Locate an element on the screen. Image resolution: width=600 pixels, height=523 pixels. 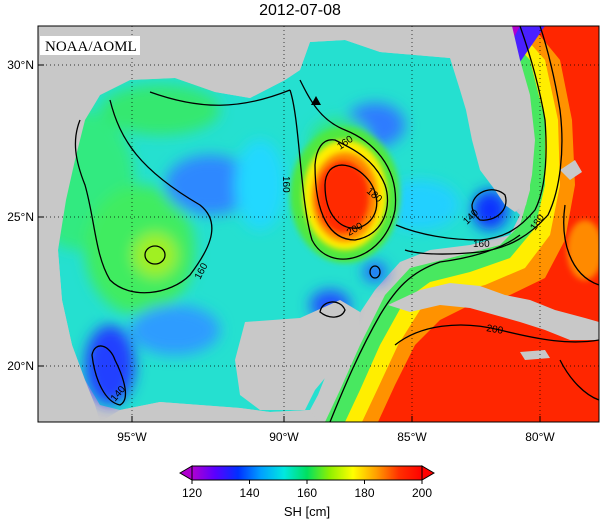
contour-160-straits is located at coordinates (471, 133).